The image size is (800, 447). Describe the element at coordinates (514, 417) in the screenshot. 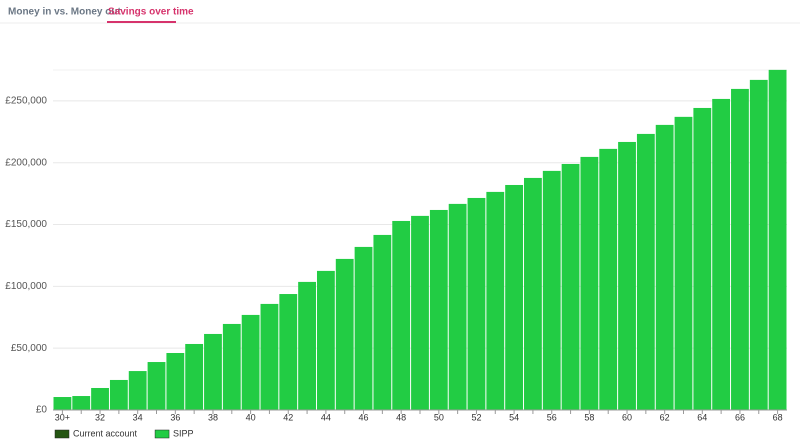

I see `x-tick-label: 54` at that location.